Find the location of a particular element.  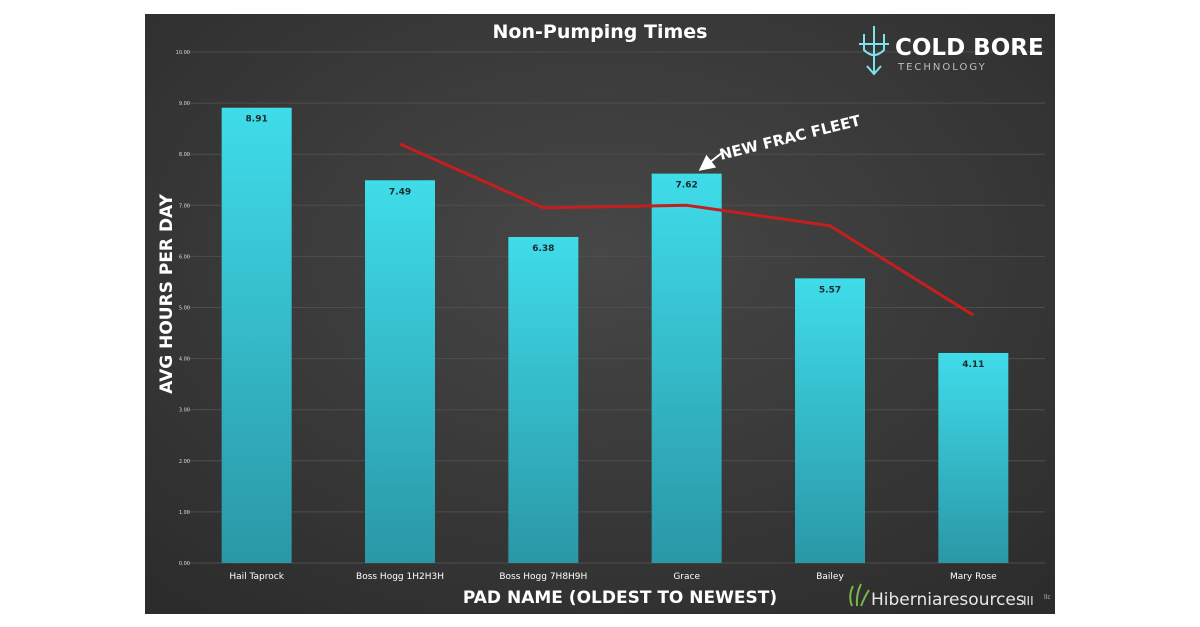

x-tick-label: Hail Taprock is located at coordinates (256, 577).